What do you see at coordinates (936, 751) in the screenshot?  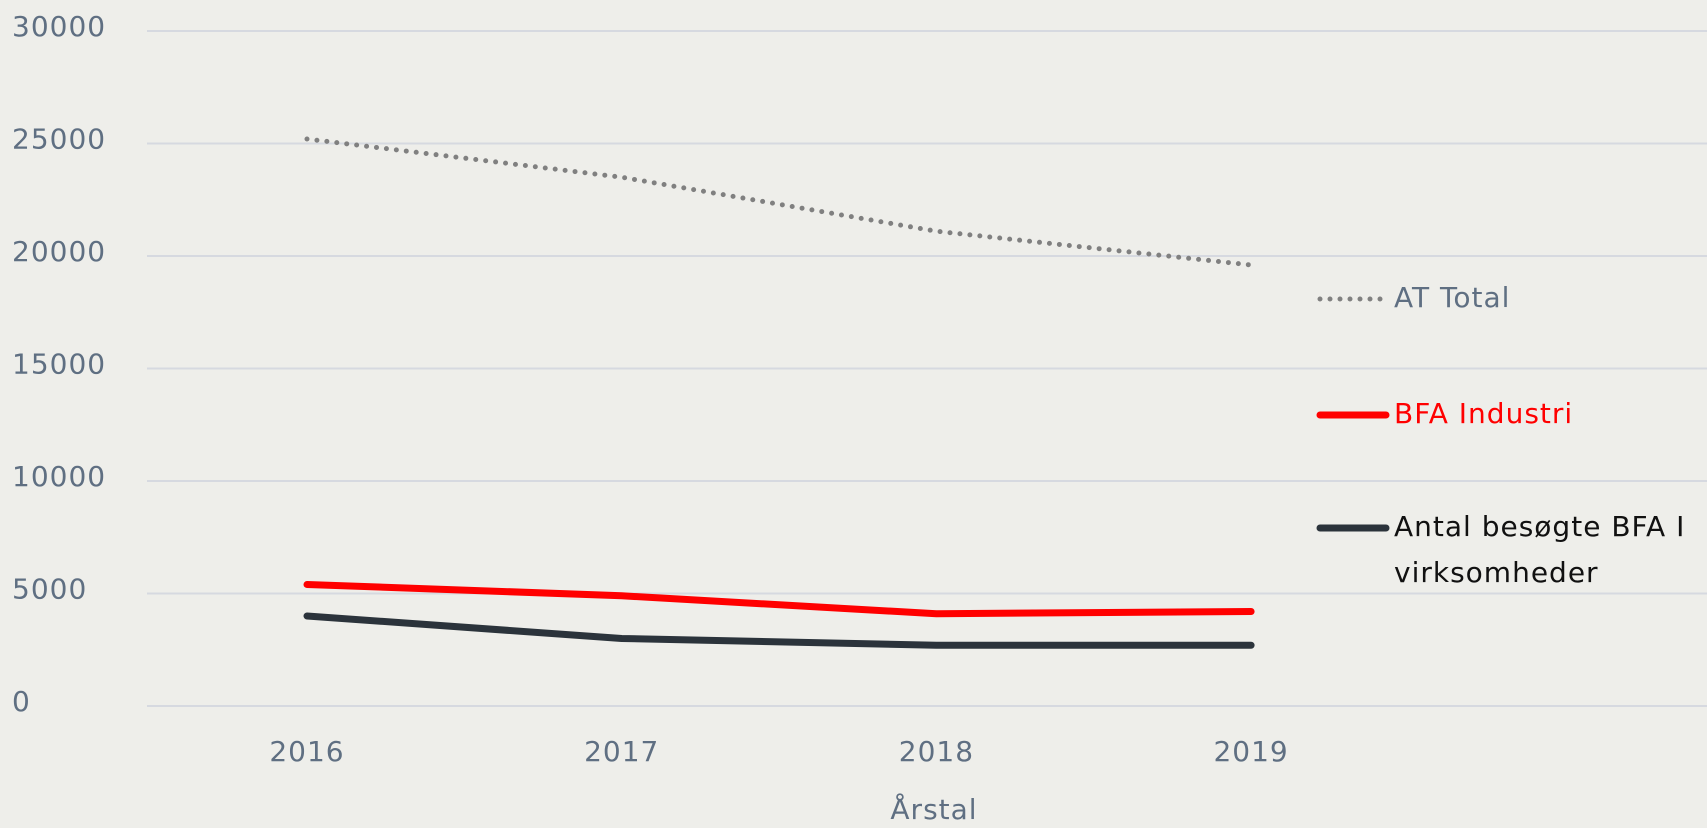 I see `x-tick-label: 2018` at bounding box center [936, 751].